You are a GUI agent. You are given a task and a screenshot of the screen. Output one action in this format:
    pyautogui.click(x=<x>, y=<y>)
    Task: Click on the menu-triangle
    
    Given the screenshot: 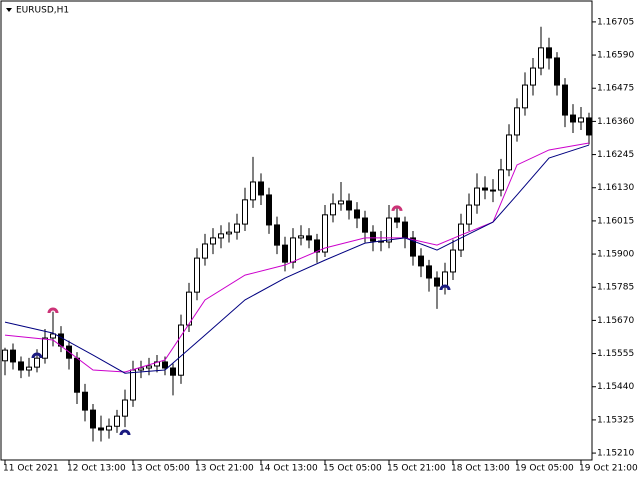 What is the action you would take?
    pyautogui.click(x=9, y=10)
    